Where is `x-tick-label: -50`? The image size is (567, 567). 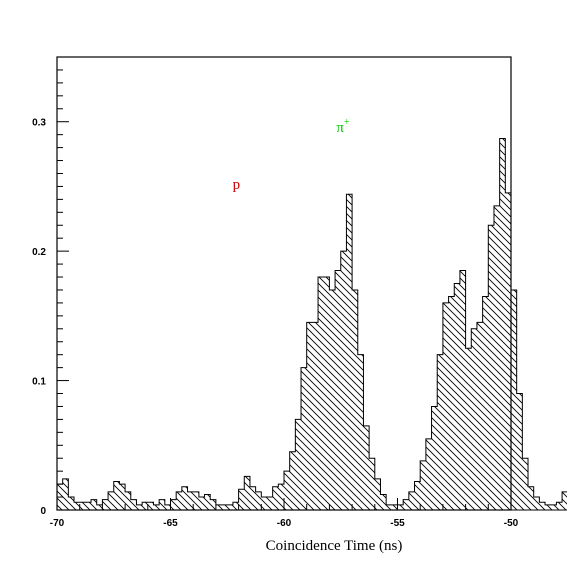 x-tick-label: -50 is located at coordinates (511, 523).